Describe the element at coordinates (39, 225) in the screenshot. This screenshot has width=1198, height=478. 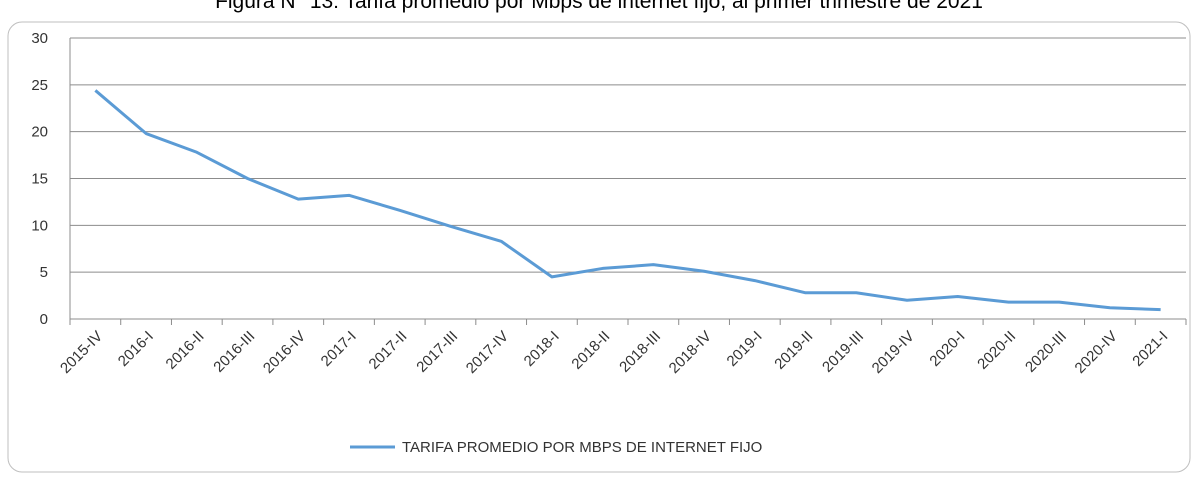
I see `y-tick-label: 10` at that location.